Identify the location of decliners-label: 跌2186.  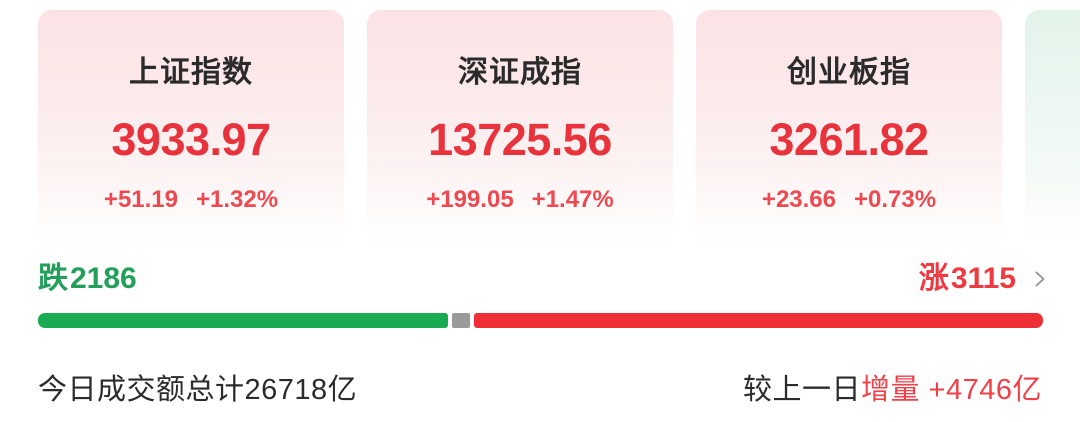
(87, 279).